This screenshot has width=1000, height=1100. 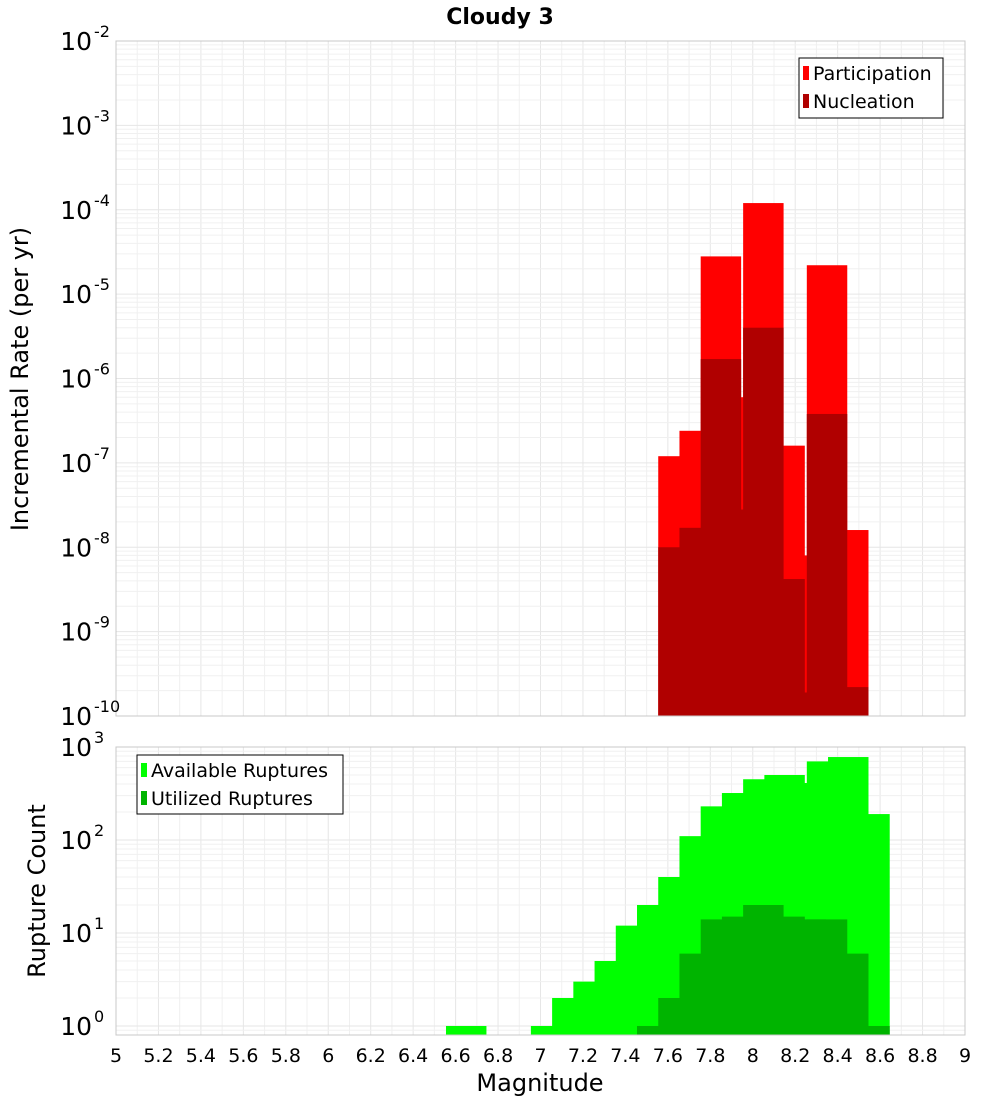 I want to click on top-y-tick-exponent: -8, so click(x=102, y=537).